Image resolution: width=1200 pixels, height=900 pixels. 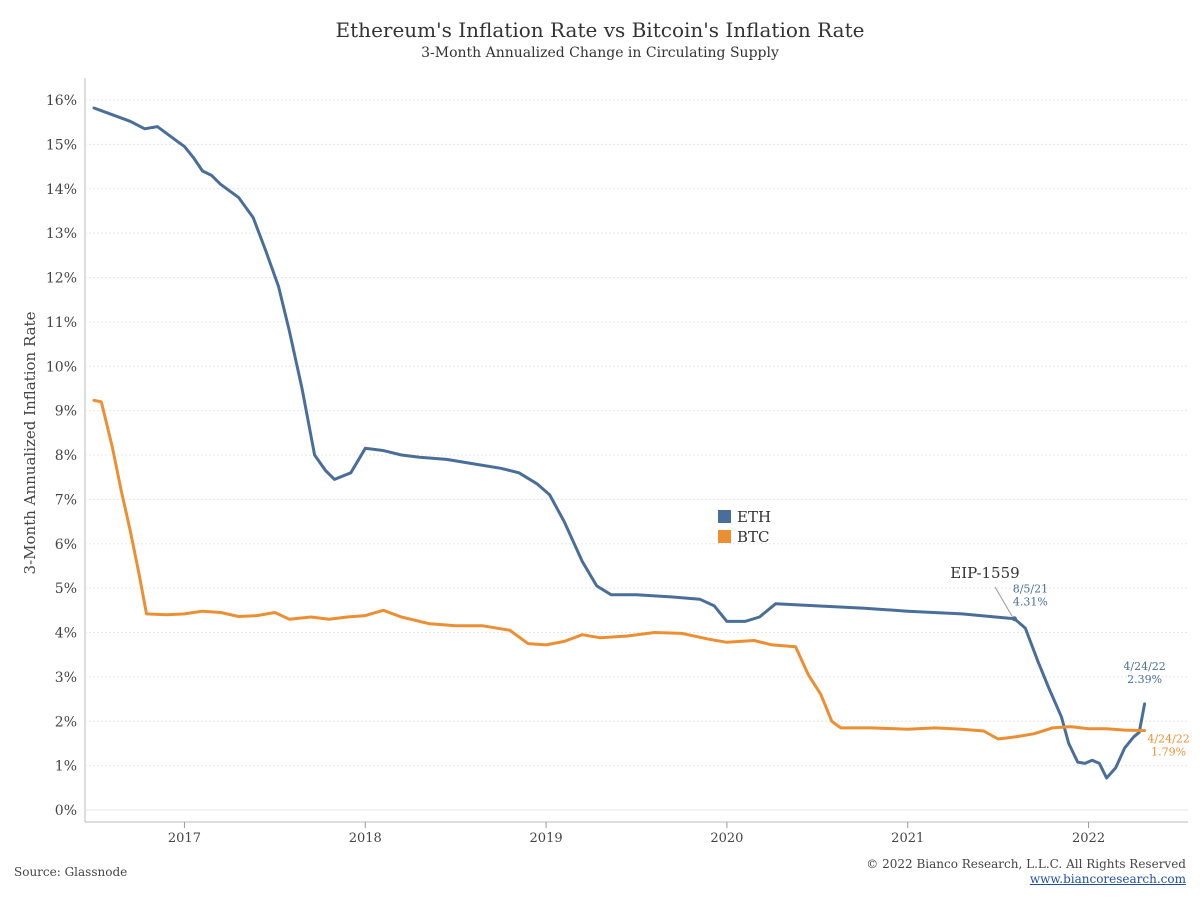 I want to click on legend-swatch-eth, so click(x=724, y=516).